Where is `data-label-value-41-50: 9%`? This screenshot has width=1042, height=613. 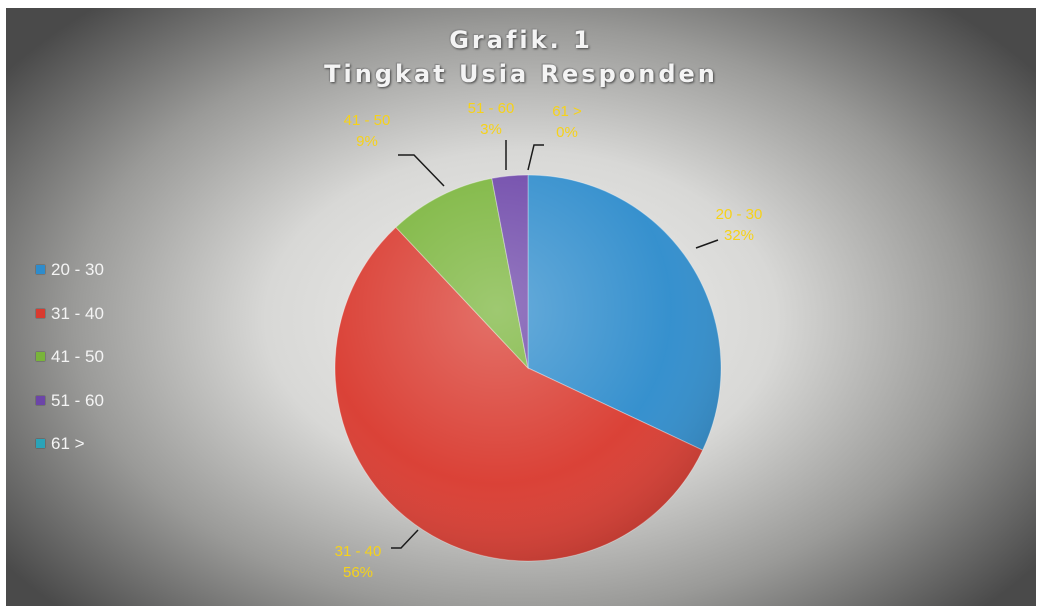
data-label-value-41-50: 9% is located at coordinates (367, 141).